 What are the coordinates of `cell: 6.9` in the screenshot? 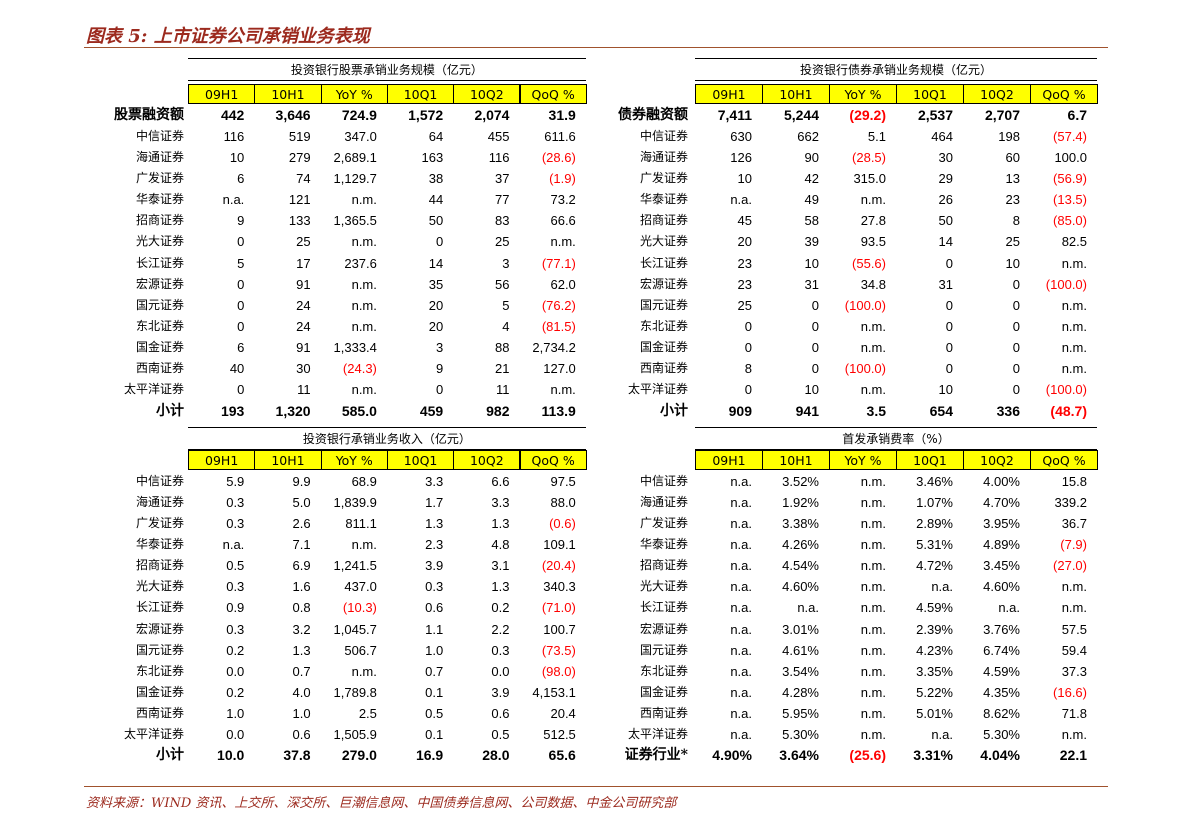 It's located at (301, 566).